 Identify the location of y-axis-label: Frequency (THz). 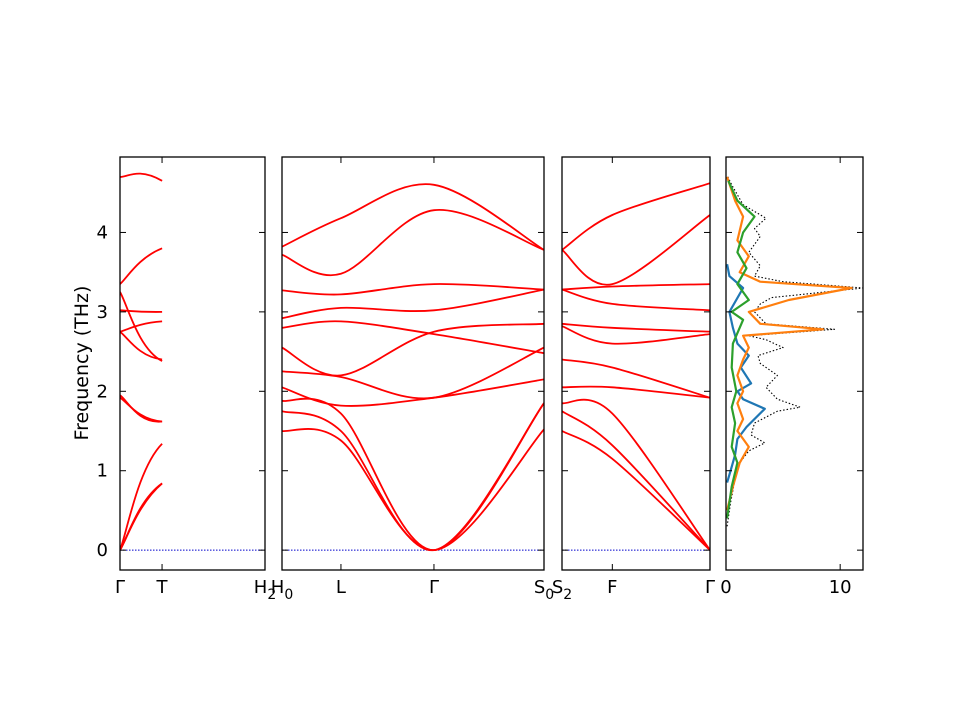
(82, 363).